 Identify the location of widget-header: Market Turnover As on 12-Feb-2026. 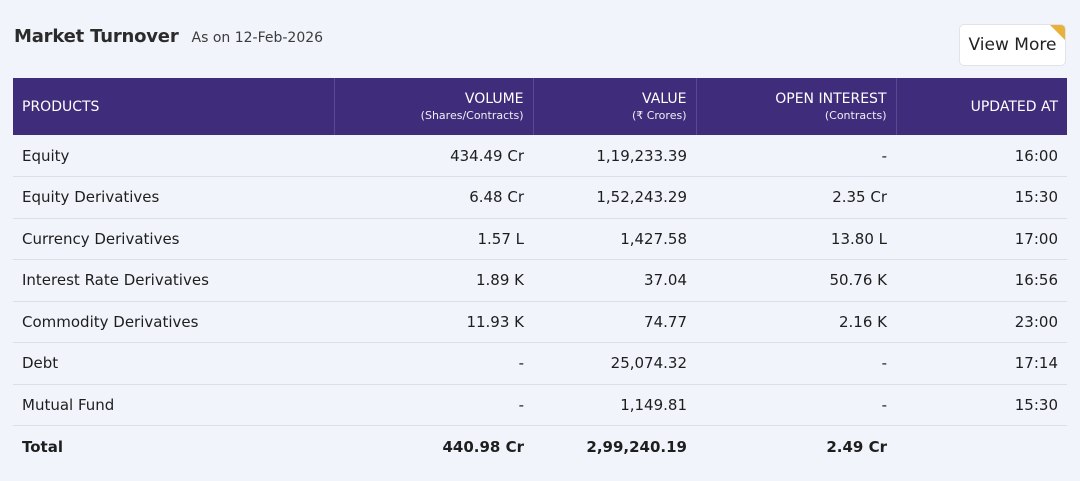
(168, 36).